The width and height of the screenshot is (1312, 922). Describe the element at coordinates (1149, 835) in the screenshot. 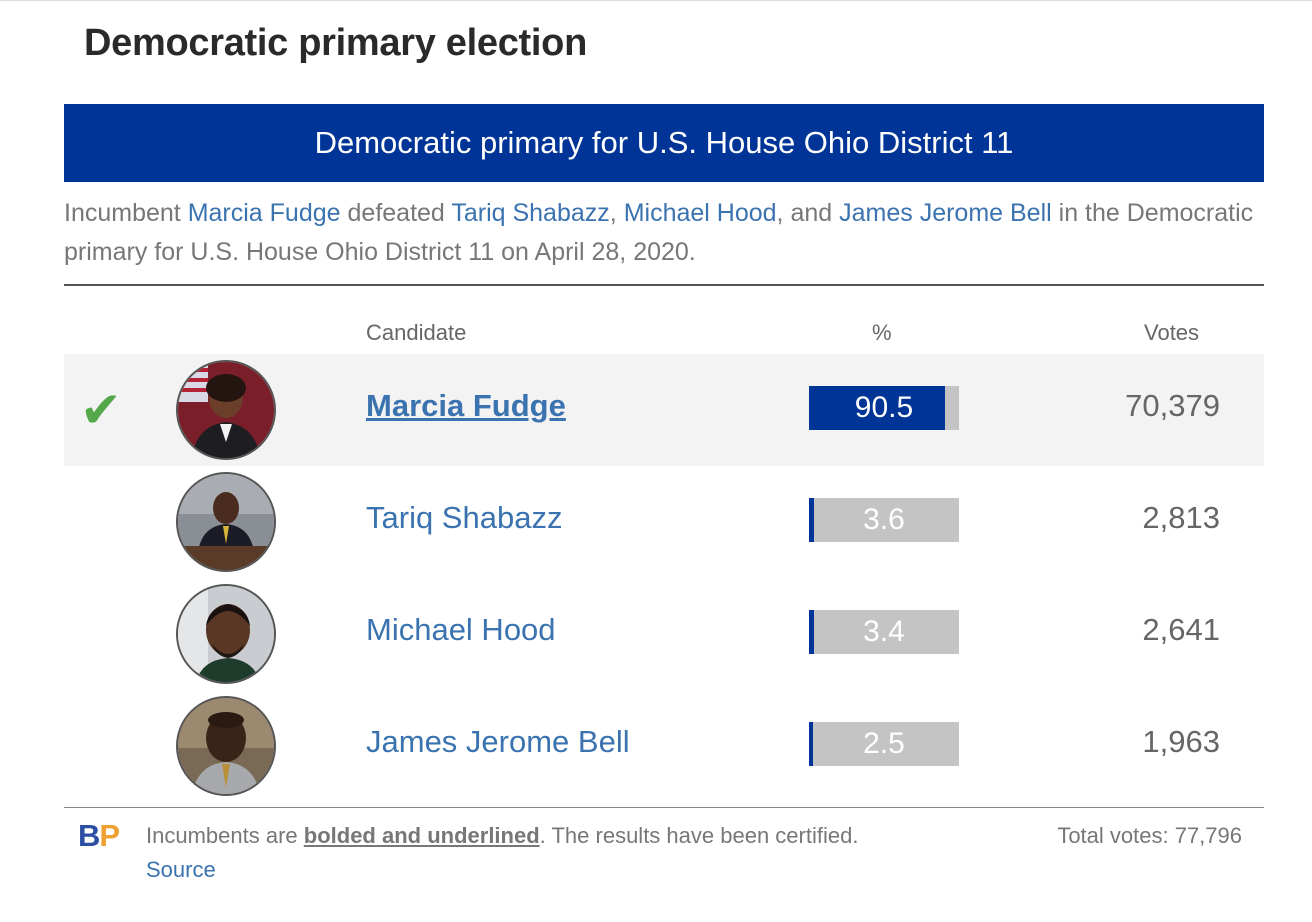

I see `total-votes: Total votes: 77,796` at that location.